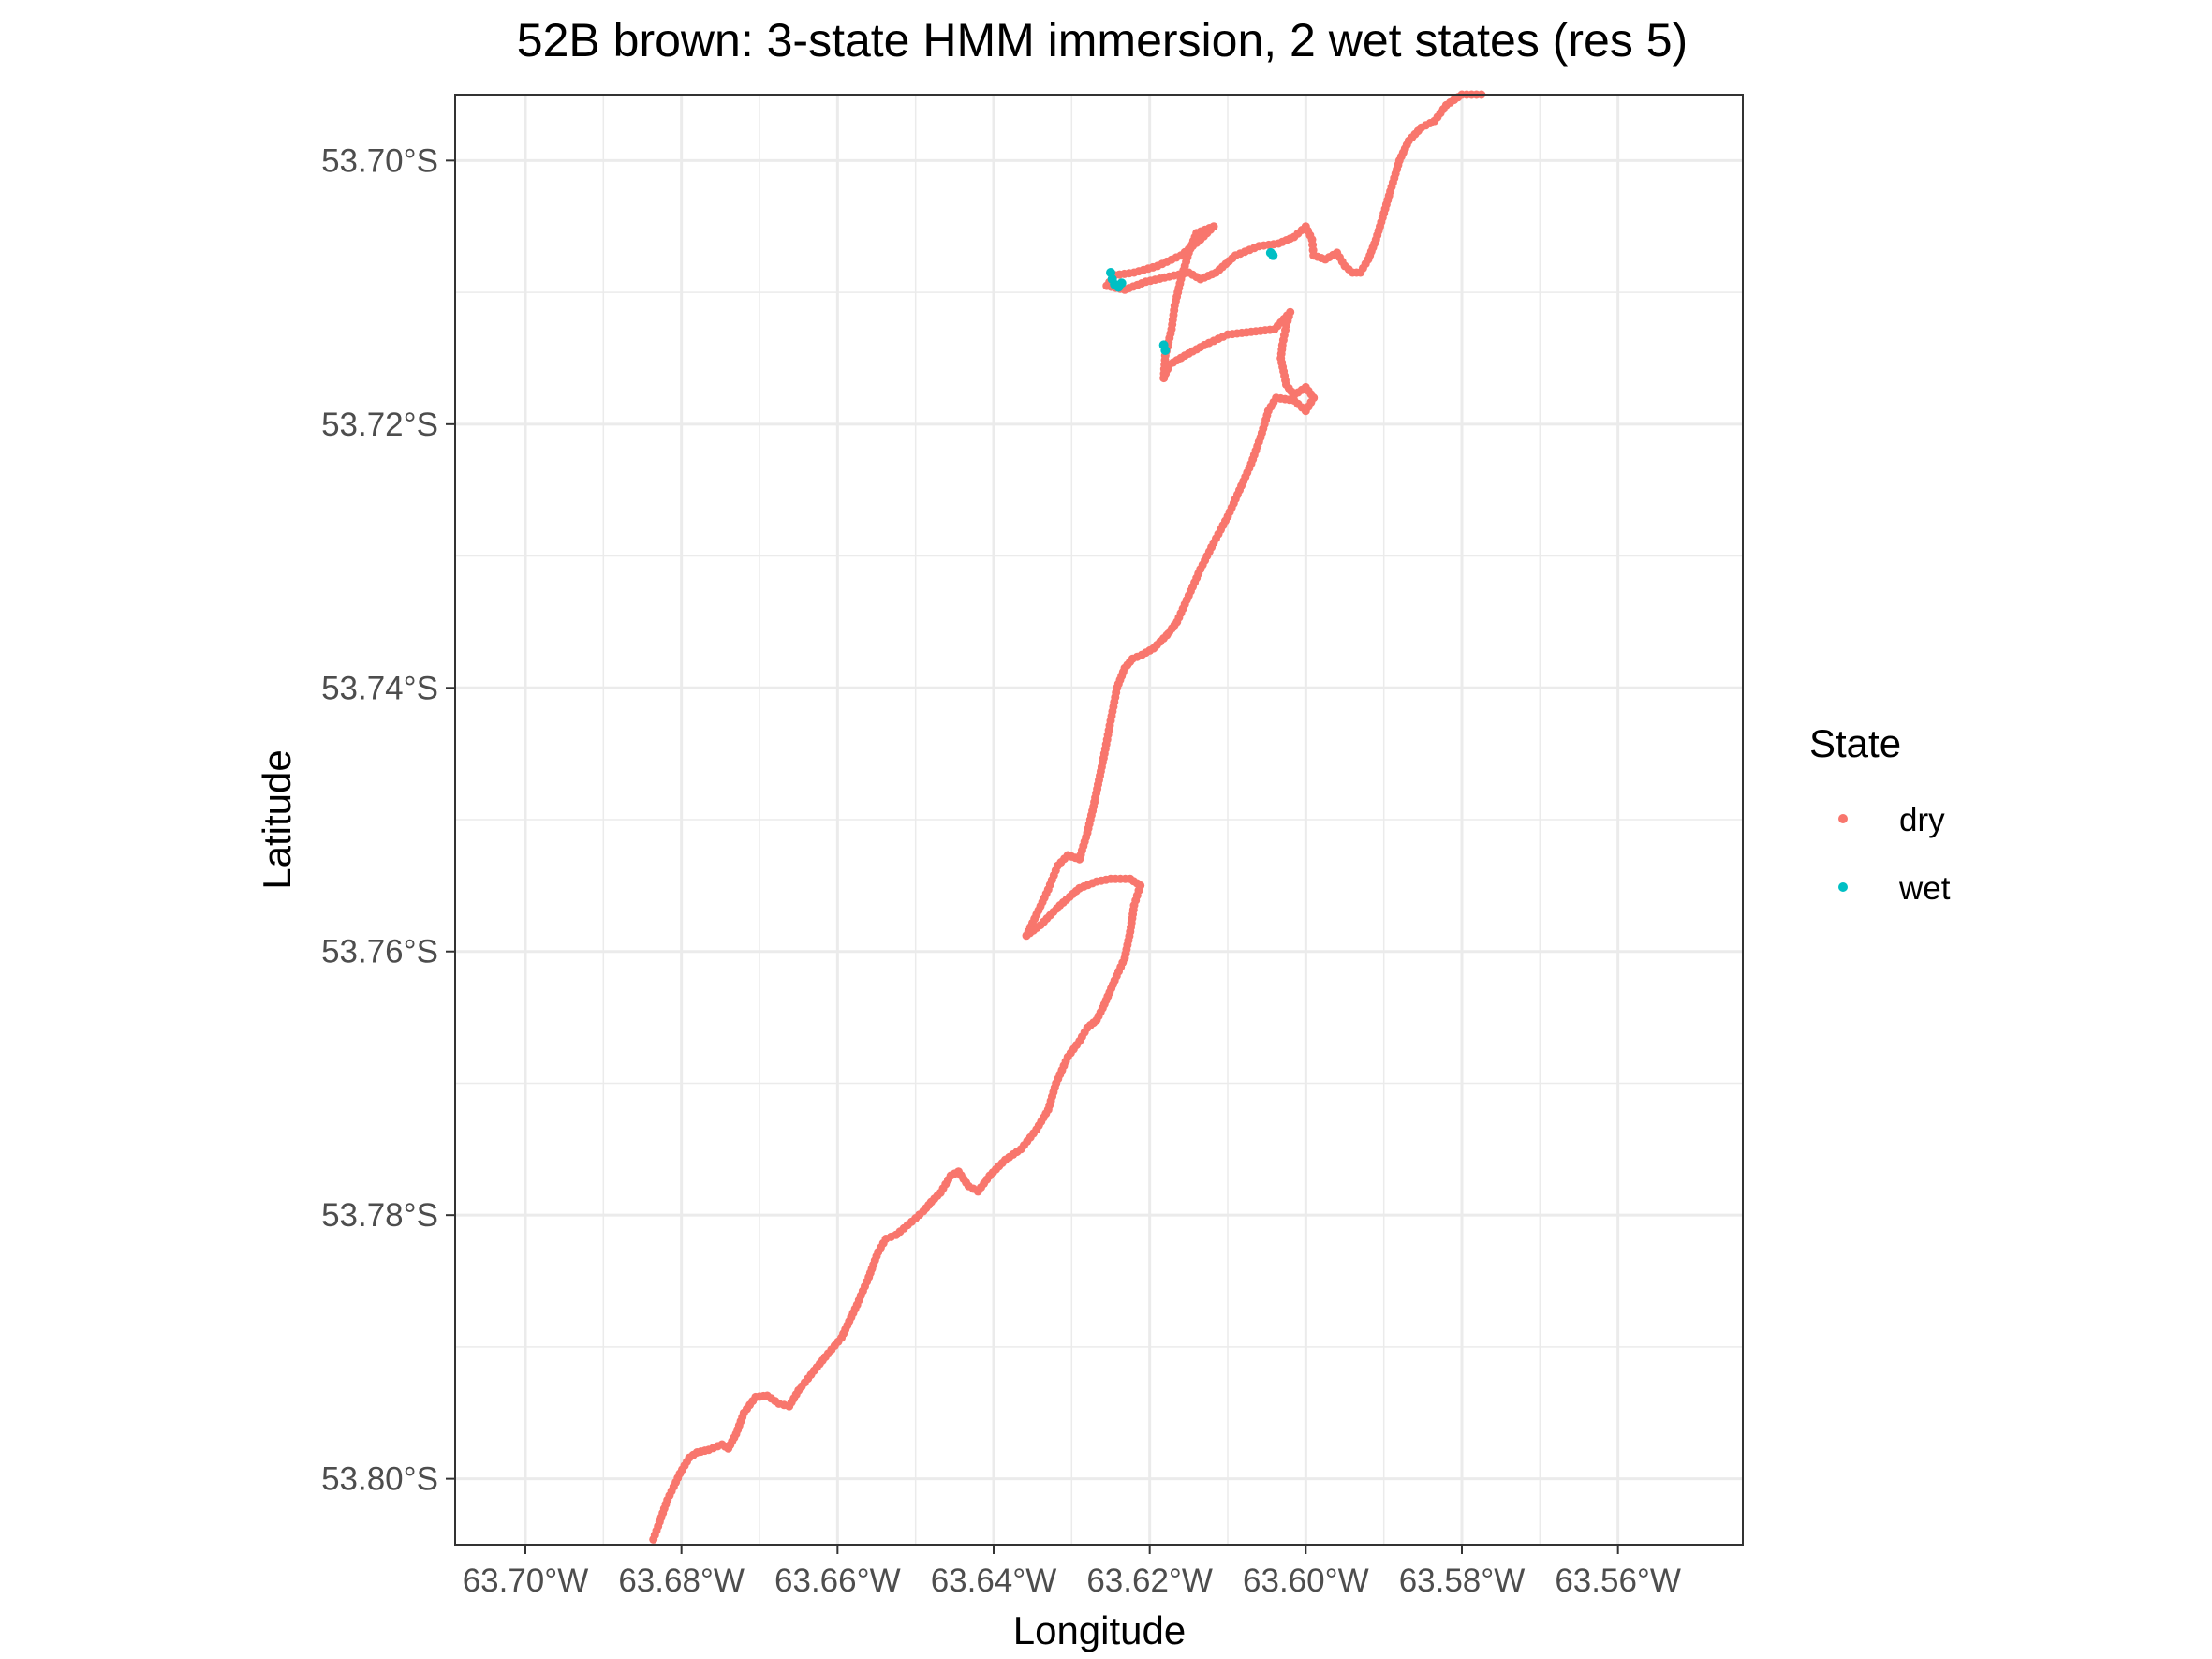  Describe the element at coordinates (526, 1581) in the screenshot. I see `x-tick-label: 63.70°W` at that location.